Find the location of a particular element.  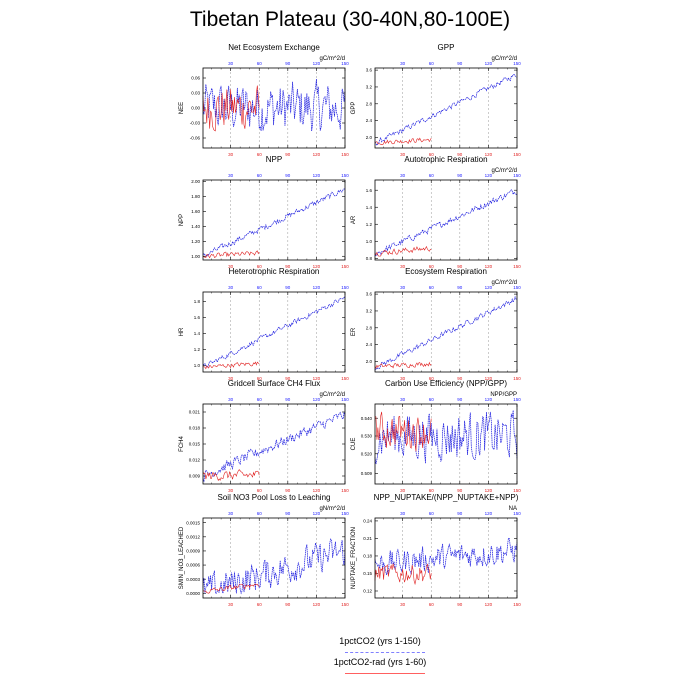

units-label: gN/m^2/d is located at coordinates (333, 509).